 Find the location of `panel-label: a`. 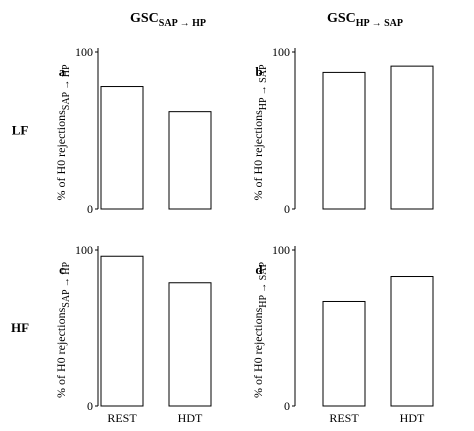

panel-label: a is located at coordinates (62, 71).